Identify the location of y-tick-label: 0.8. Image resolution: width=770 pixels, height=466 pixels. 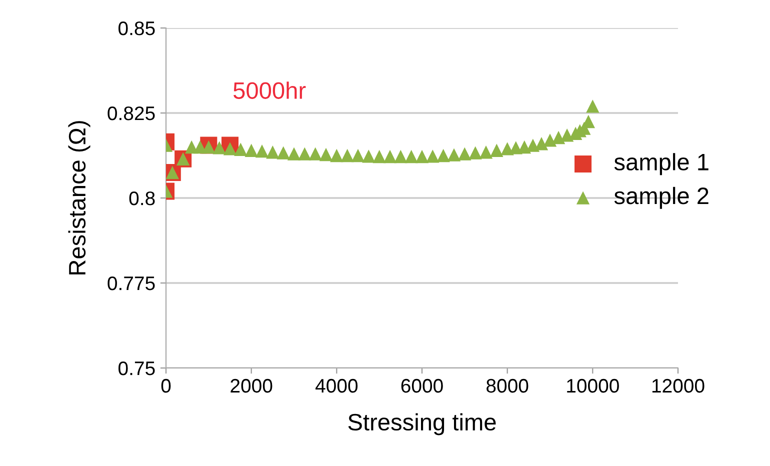
(142, 198).